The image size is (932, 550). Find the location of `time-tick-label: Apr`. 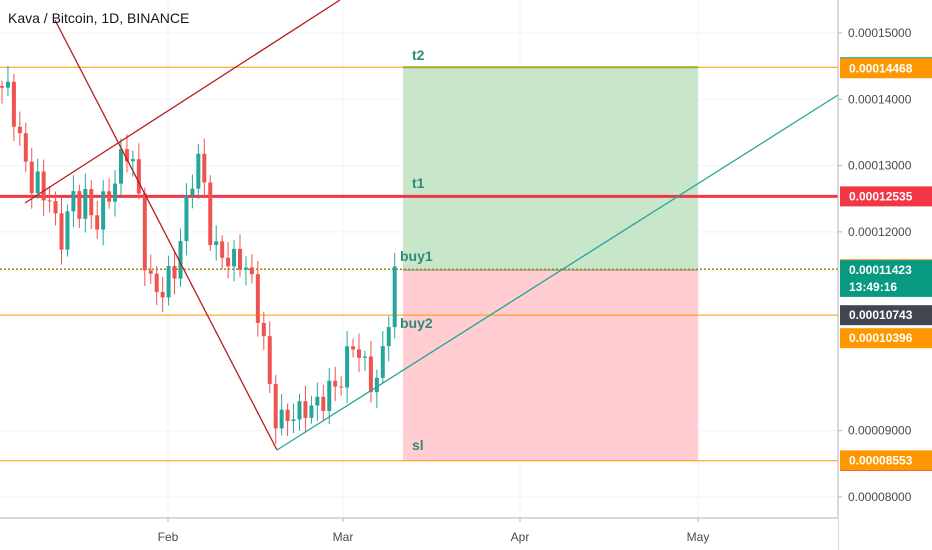

time-tick-label: Apr is located at coordinates (520, 537).